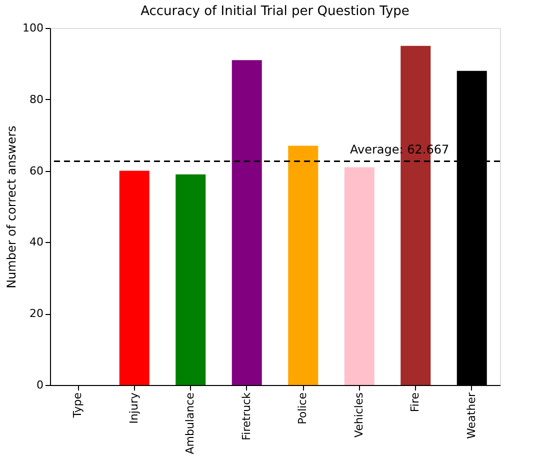 The image size is (544, 476). Describe the element at coordinates (37, 171) in the screenshot. I see `y-tick-label: 60` at that location.